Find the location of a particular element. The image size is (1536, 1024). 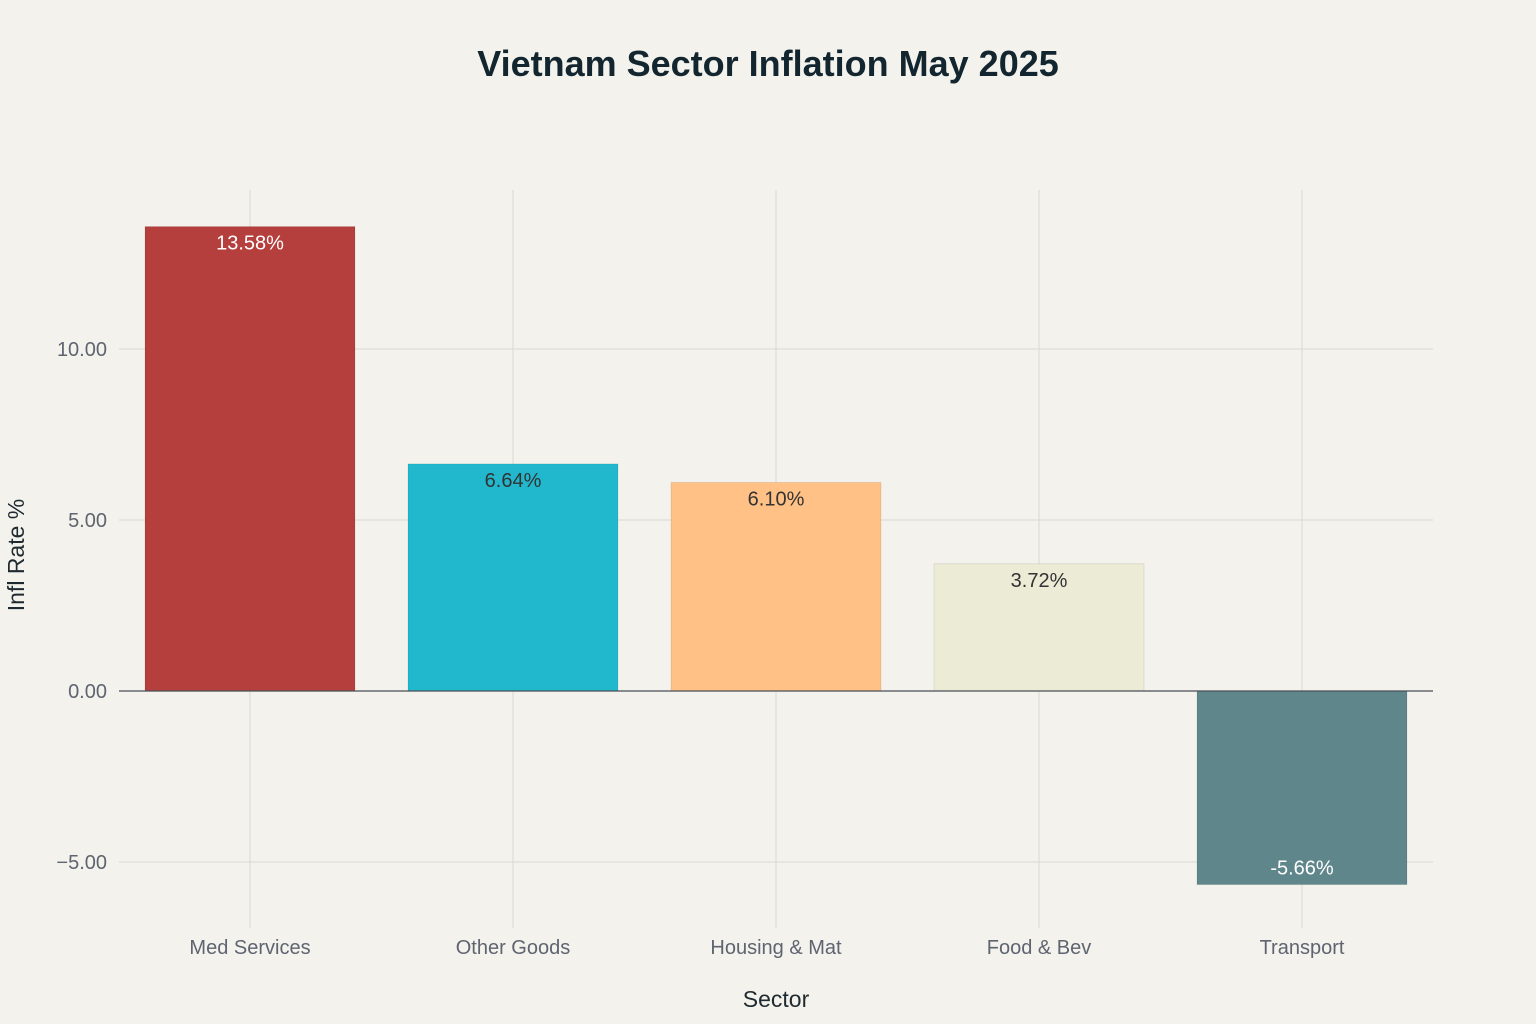

y-tick-label: 0.00 is located at coordinates (87, 692).